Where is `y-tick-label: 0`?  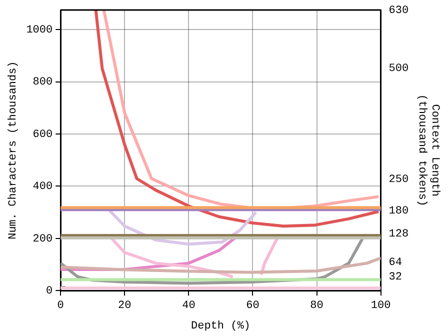
y-tick-label: 0 is located at coordinates (49, 292).